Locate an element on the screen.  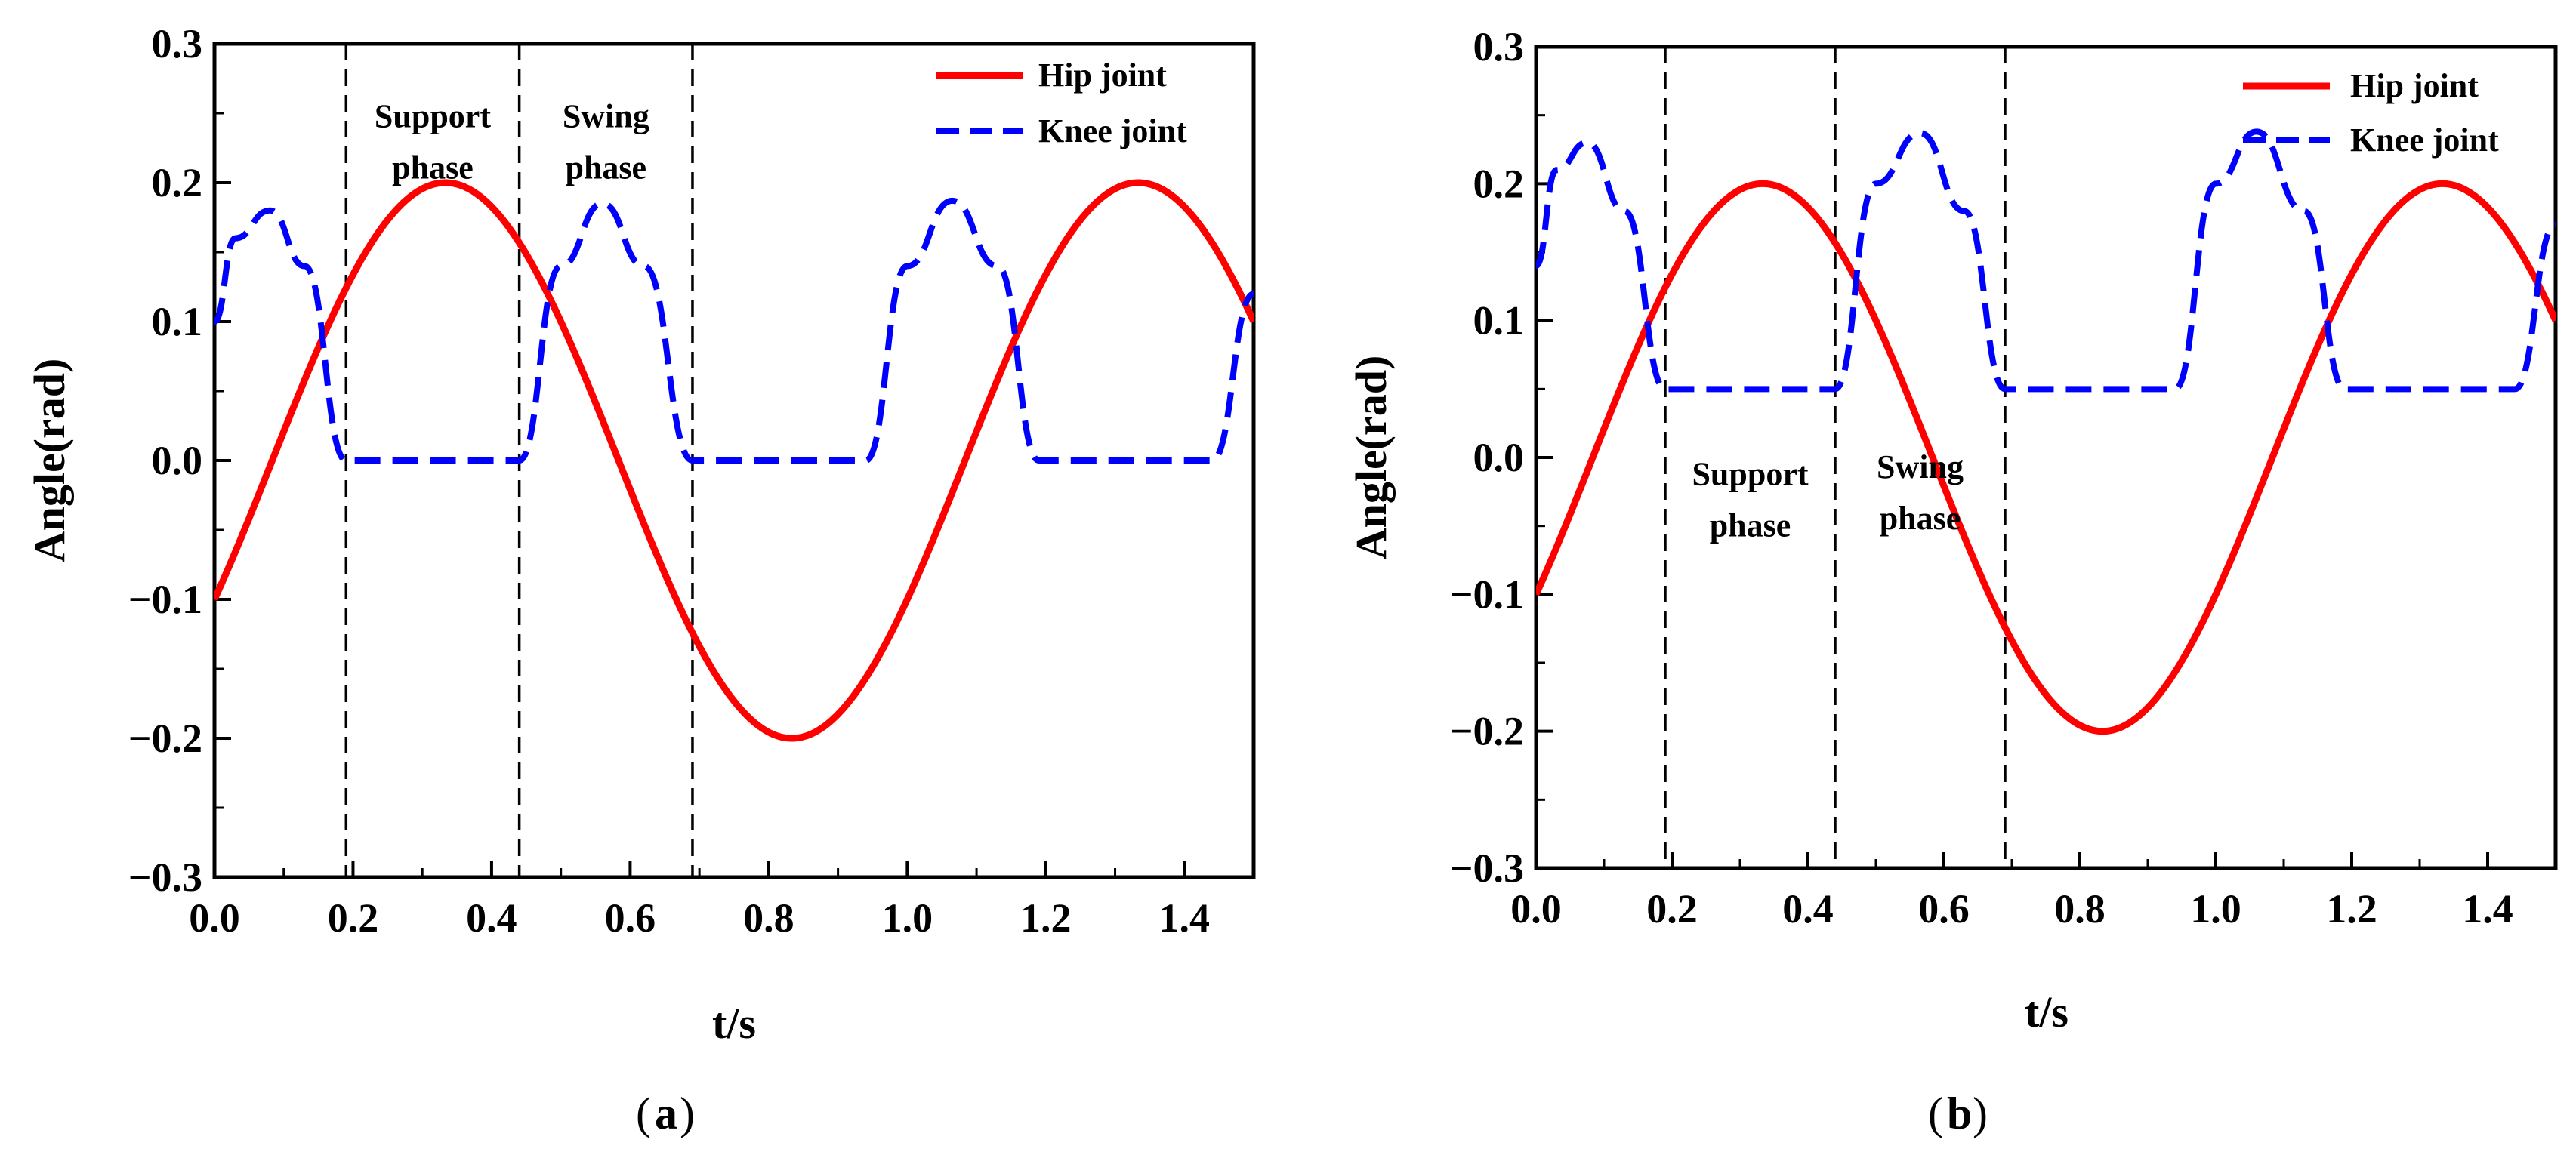
phase-lines is located at coordinates (1835, 457).